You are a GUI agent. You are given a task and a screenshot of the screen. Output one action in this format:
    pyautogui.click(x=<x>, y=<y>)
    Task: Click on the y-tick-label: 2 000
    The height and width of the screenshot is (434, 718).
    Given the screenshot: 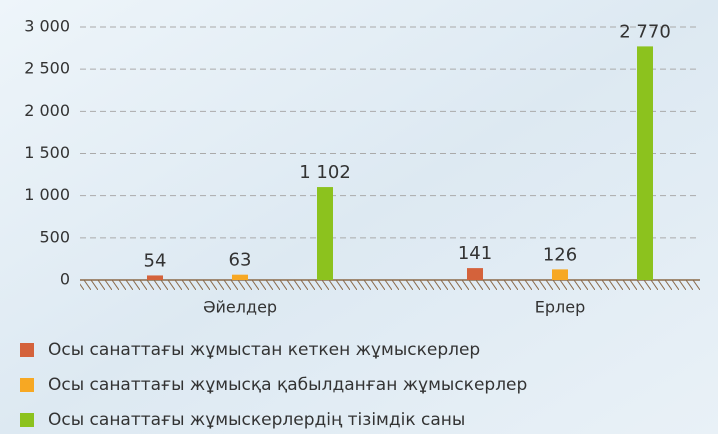 What is the action you would take?
    pyautogui.click(x=47, y=110)
    